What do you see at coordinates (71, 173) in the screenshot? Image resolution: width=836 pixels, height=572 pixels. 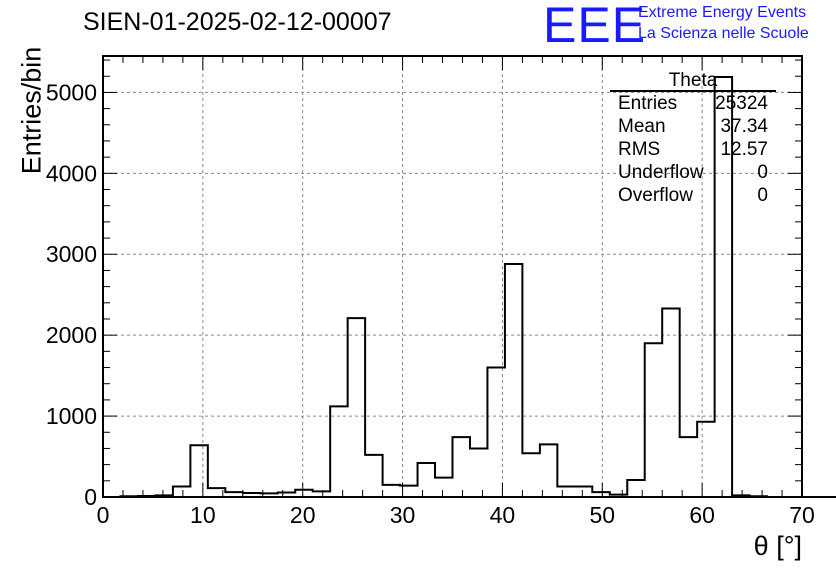 I see `y-tick-label: 4000` at bounding box center [71, 173].